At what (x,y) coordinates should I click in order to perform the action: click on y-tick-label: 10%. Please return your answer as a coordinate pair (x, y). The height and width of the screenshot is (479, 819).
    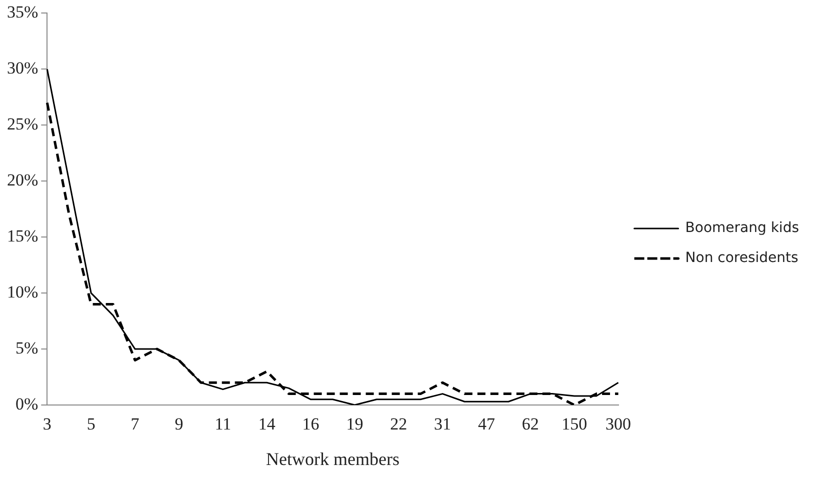
    Looking at the image, I should click on (22, 292).